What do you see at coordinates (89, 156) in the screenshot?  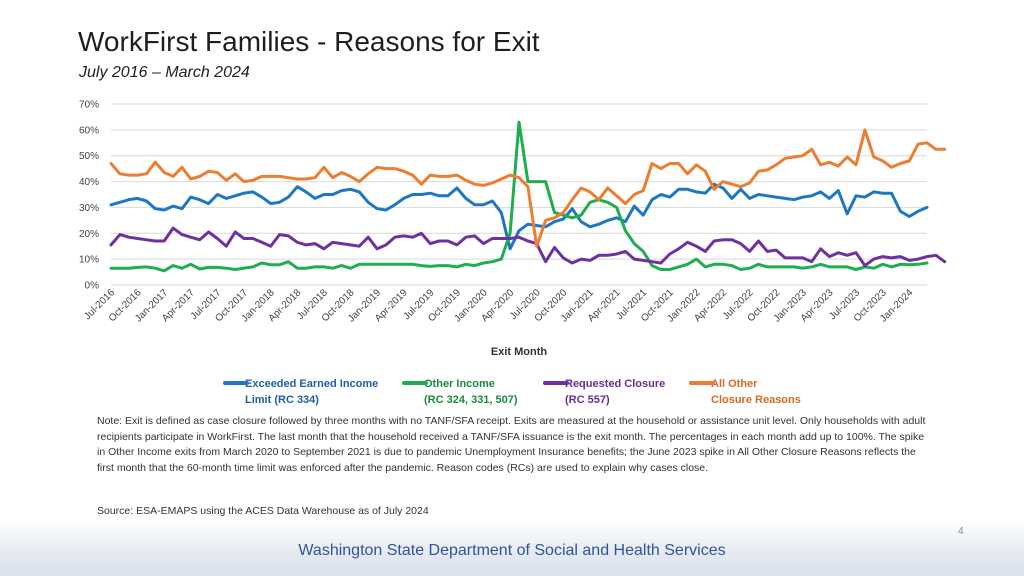 I see `y-tick-label: 50%` at bounding box center [89, 156].